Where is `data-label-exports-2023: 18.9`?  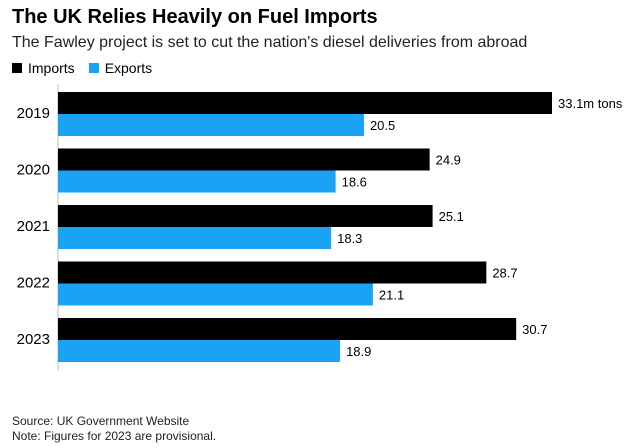
data-label-exports-2023: 18.9 is located at coordinates (358, 351).